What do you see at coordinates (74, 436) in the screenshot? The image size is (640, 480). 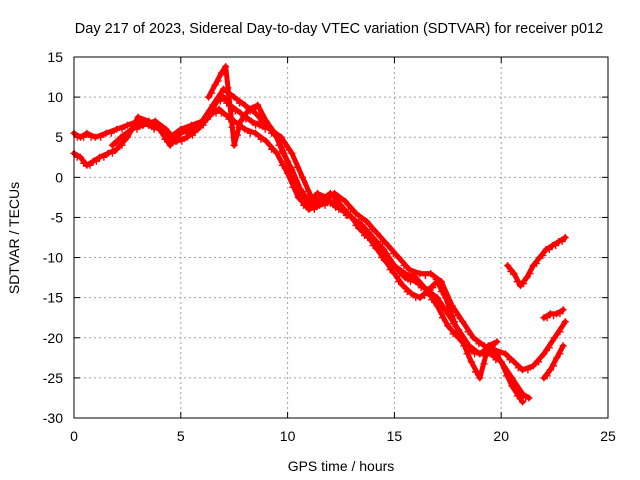 I see `x-tick-label: 0` at bounding box center [74, 436].